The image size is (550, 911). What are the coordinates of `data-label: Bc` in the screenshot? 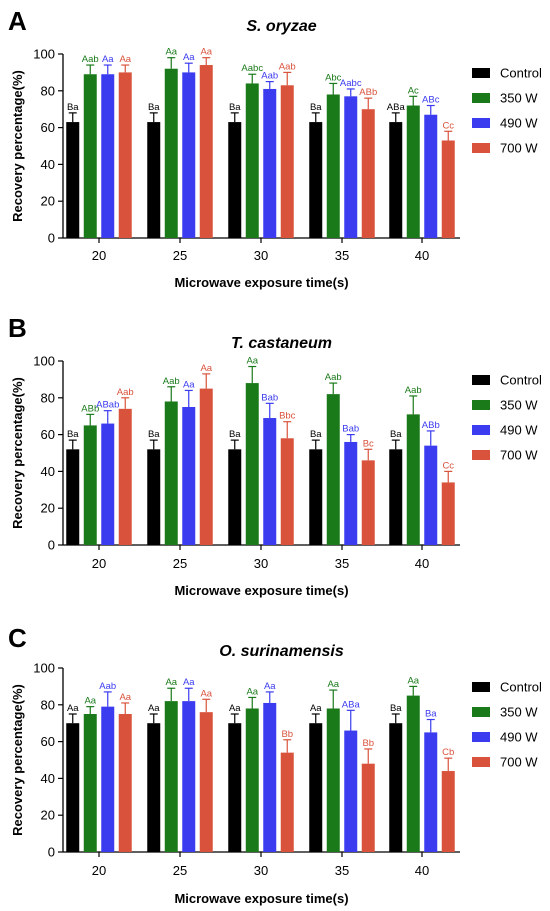 It's located at (368, 443).